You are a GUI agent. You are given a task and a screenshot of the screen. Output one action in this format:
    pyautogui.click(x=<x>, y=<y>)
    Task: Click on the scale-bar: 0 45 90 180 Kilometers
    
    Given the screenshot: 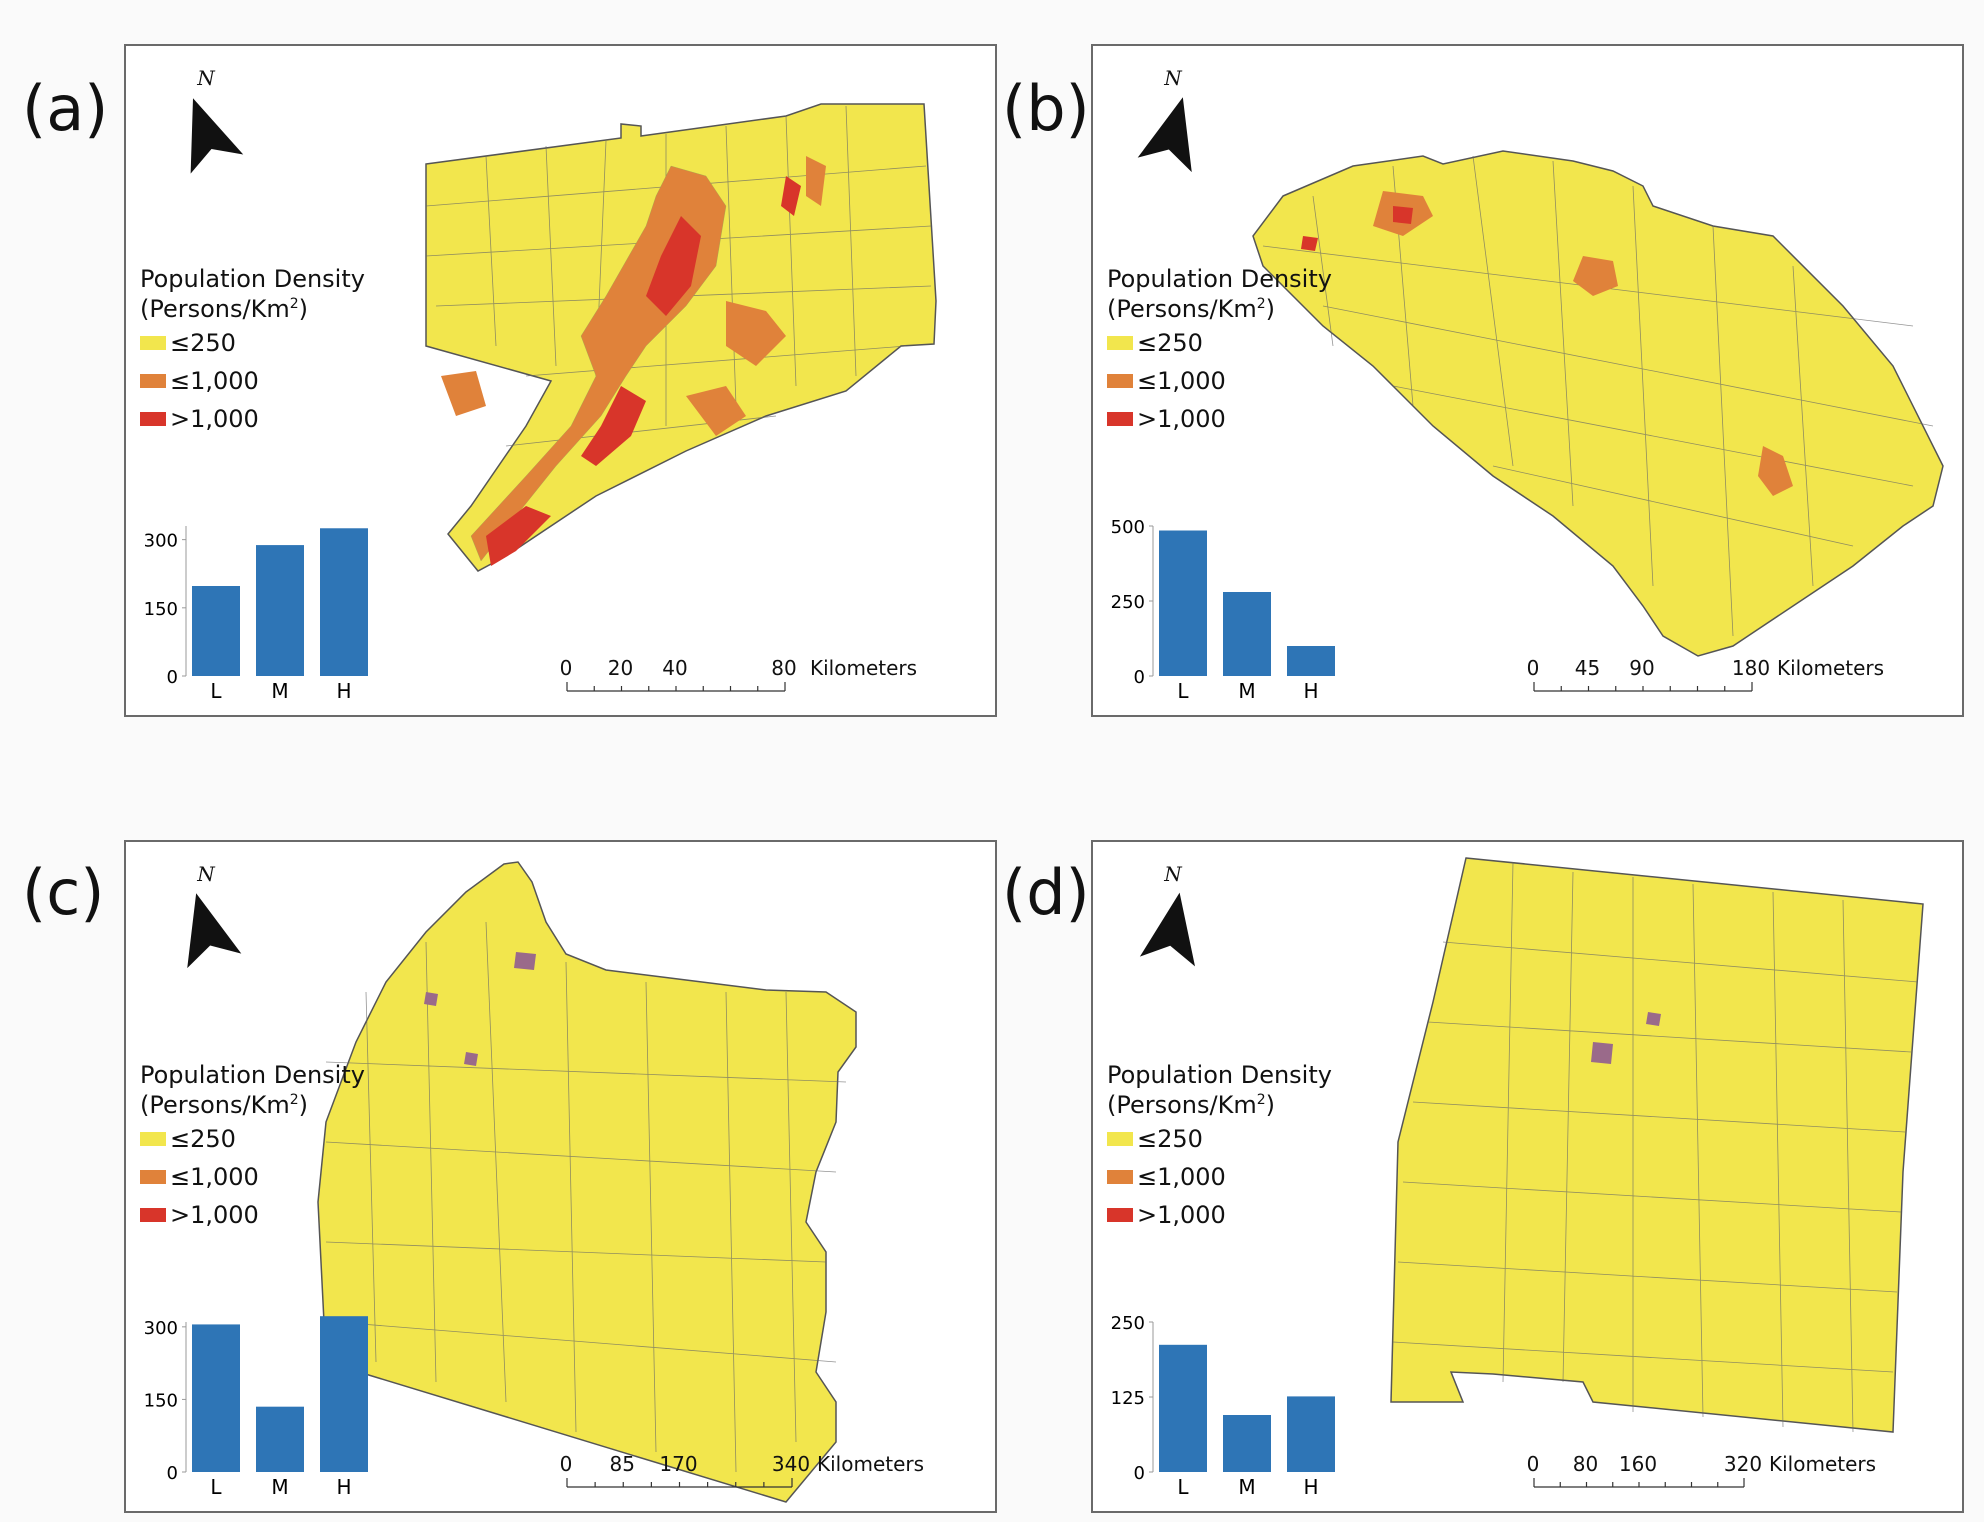 What is the action you would take?
    pyautogui.click(x=1710, y=681)
    